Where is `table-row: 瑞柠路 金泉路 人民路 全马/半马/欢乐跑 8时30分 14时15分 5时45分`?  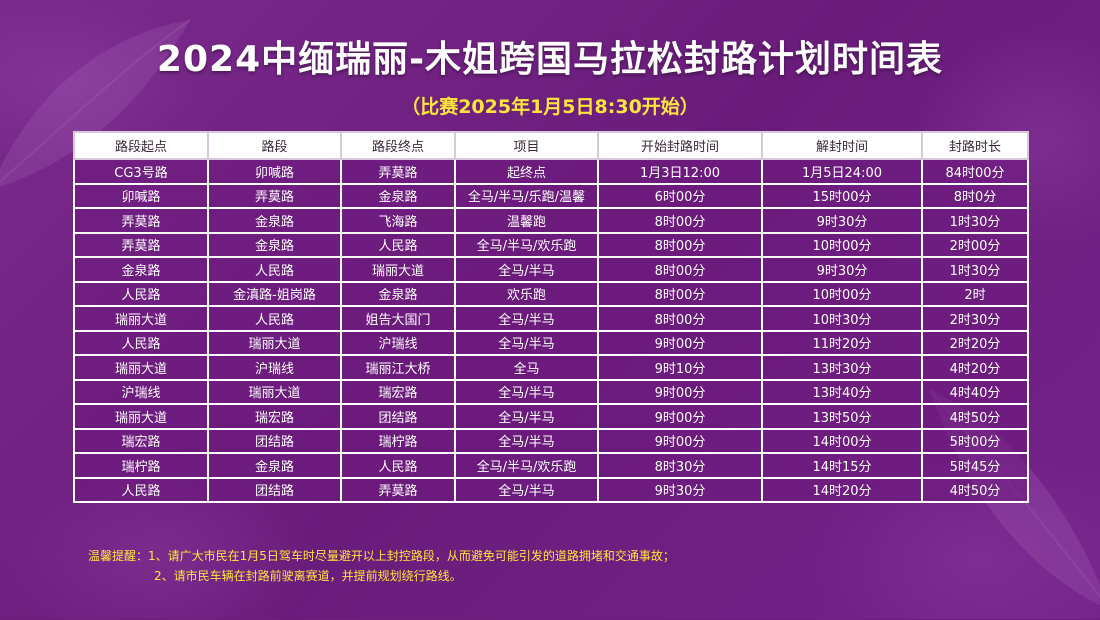 table-row: 瑞柠路 金泉路 人民路 全马/半马/欢乐跑 8时30分 14时15分 5时45分 is located at coordinates (551, 465).